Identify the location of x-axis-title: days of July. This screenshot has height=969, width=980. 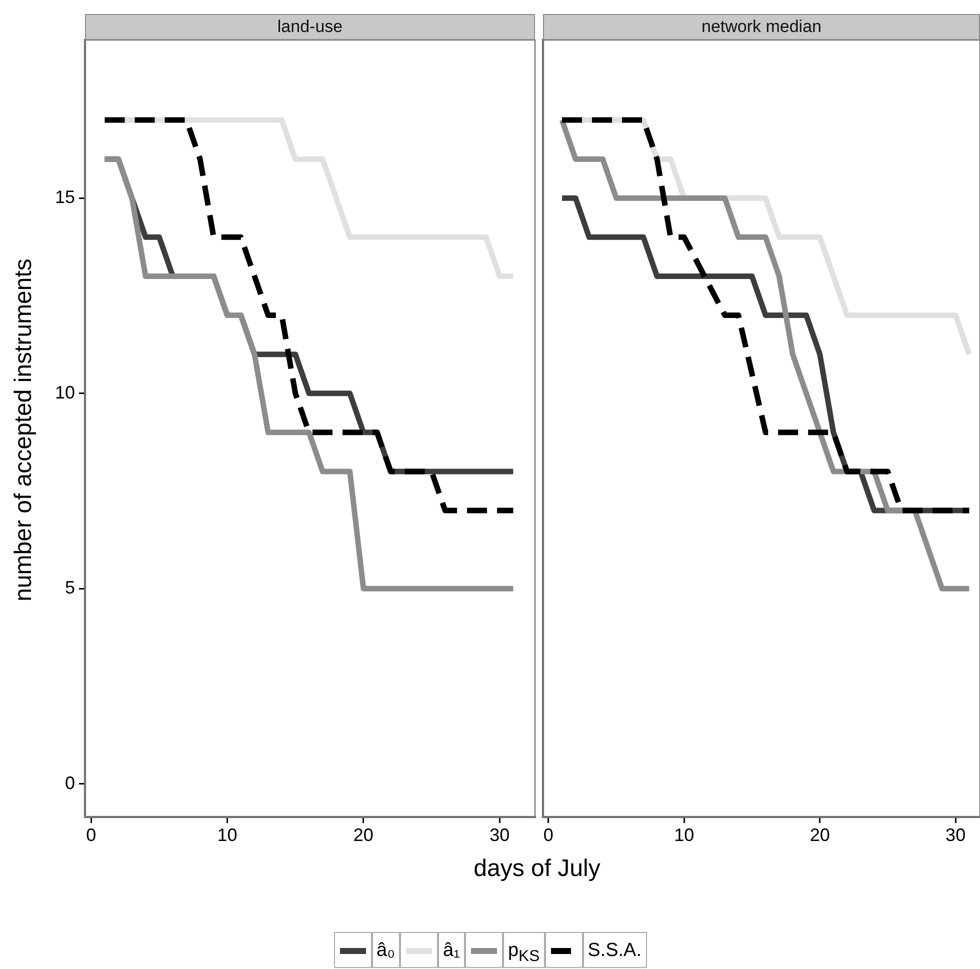
(537, 869).